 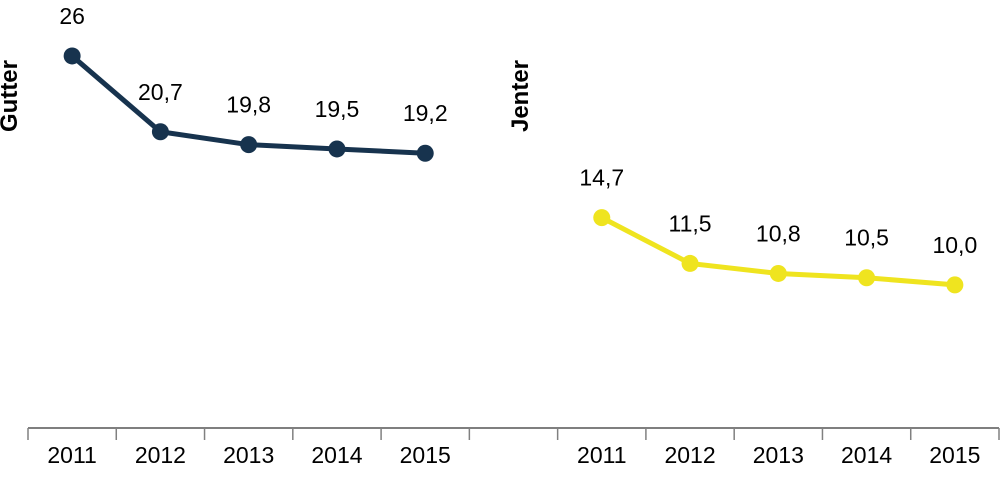 What do you see at coordinates (601, 455) in the screenshot?
I see `x-tick-label-jenter-2011: 2011` at bounding box center [601, 455].